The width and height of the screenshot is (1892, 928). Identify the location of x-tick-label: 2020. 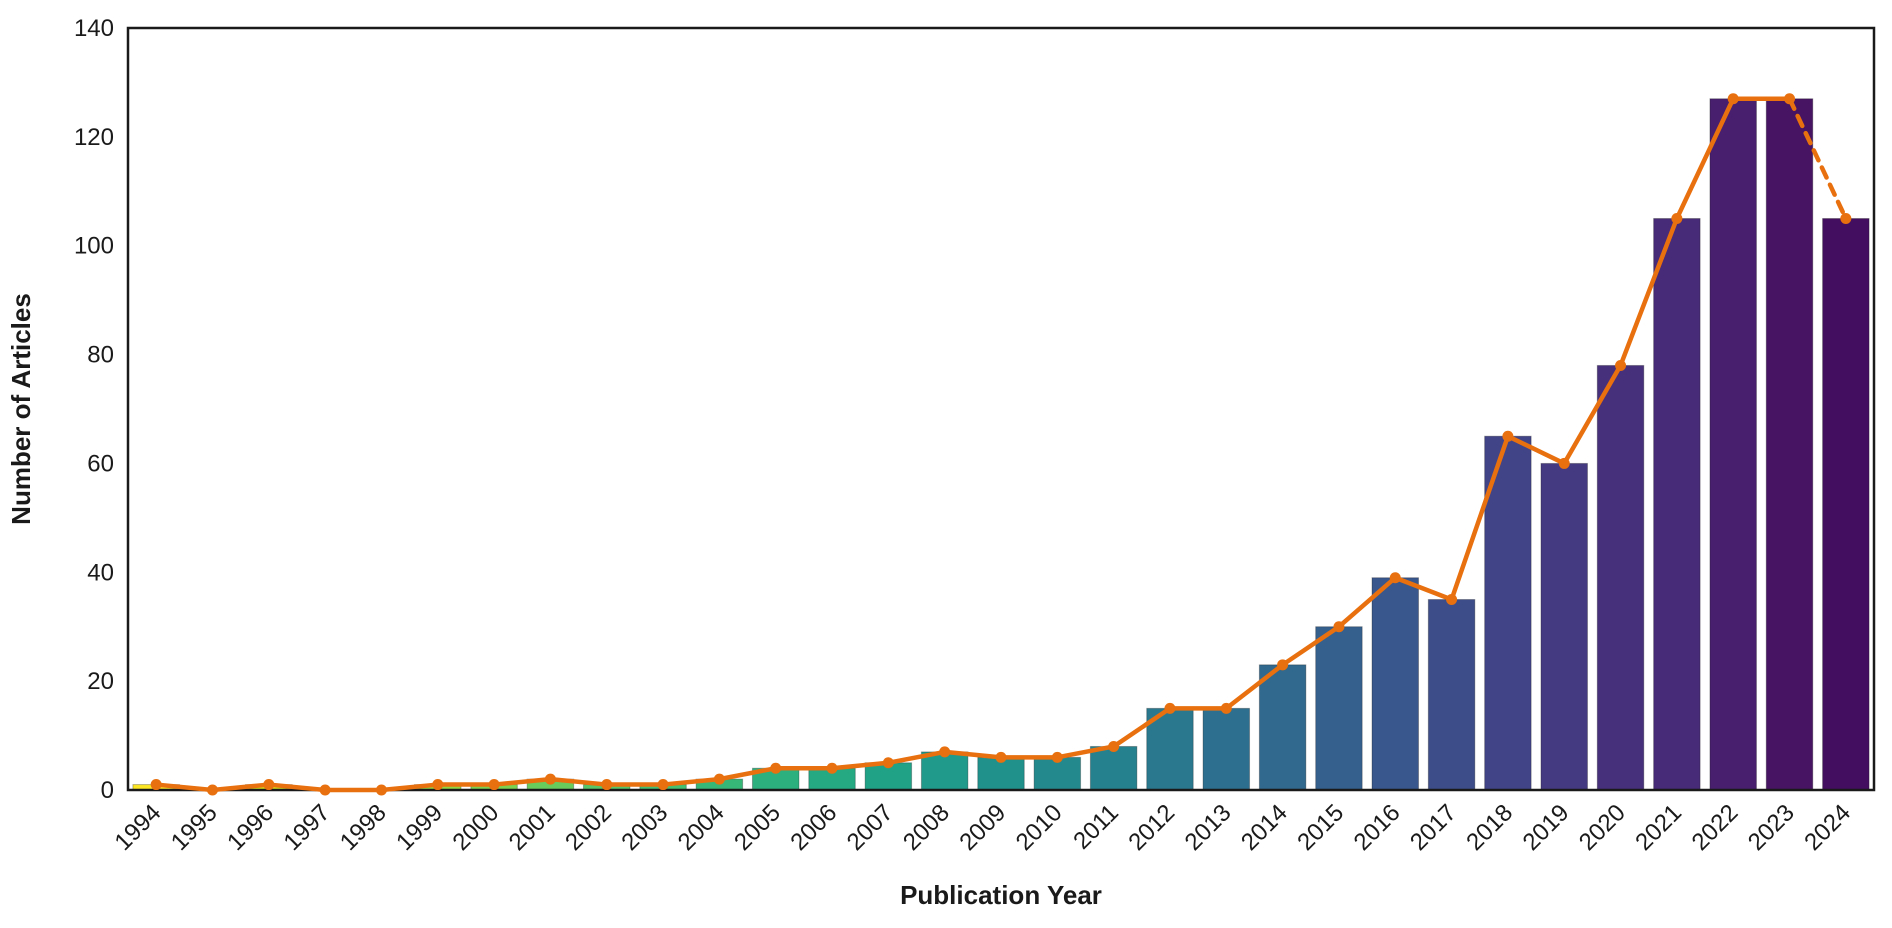
(1602, 827).